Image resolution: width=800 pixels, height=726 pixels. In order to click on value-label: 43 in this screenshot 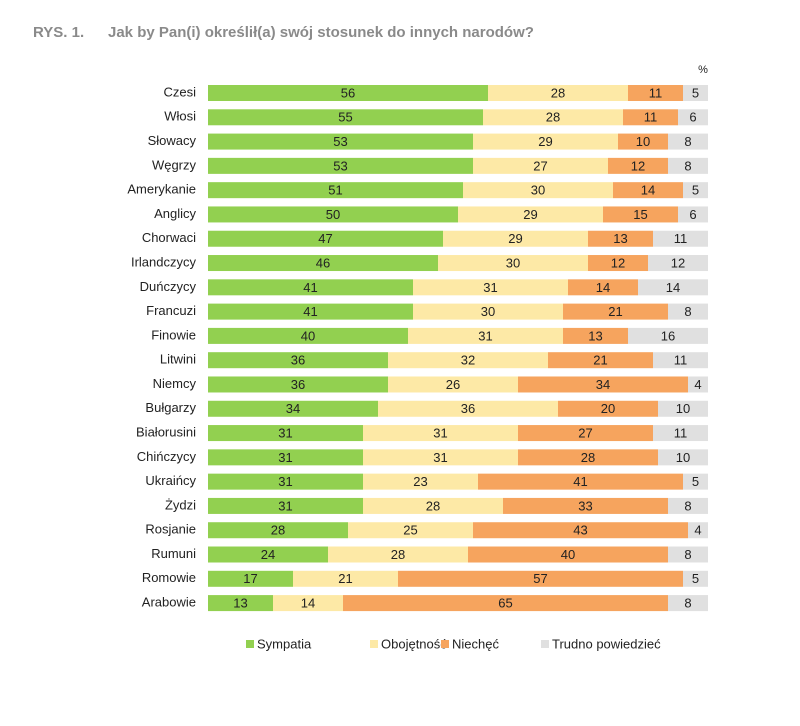, I will do `click(580, 530)`.